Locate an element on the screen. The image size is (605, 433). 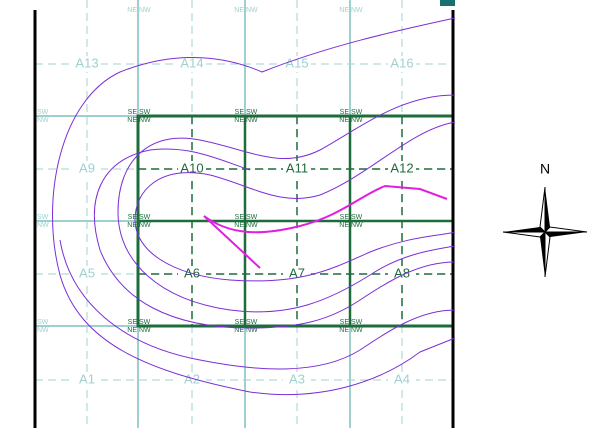
cell-label: A1 is located at coordinates (87, 378).